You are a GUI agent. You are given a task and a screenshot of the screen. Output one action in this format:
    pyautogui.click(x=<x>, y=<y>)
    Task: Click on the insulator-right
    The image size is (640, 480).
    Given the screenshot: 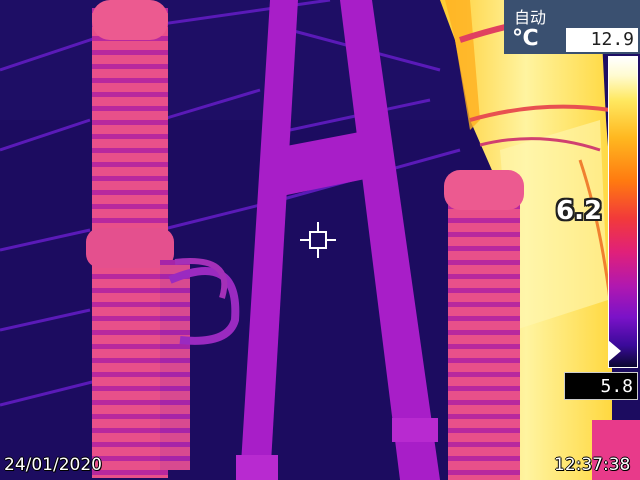 What is the action you would take?
    pyautogui.click(x=484, y=325)
    